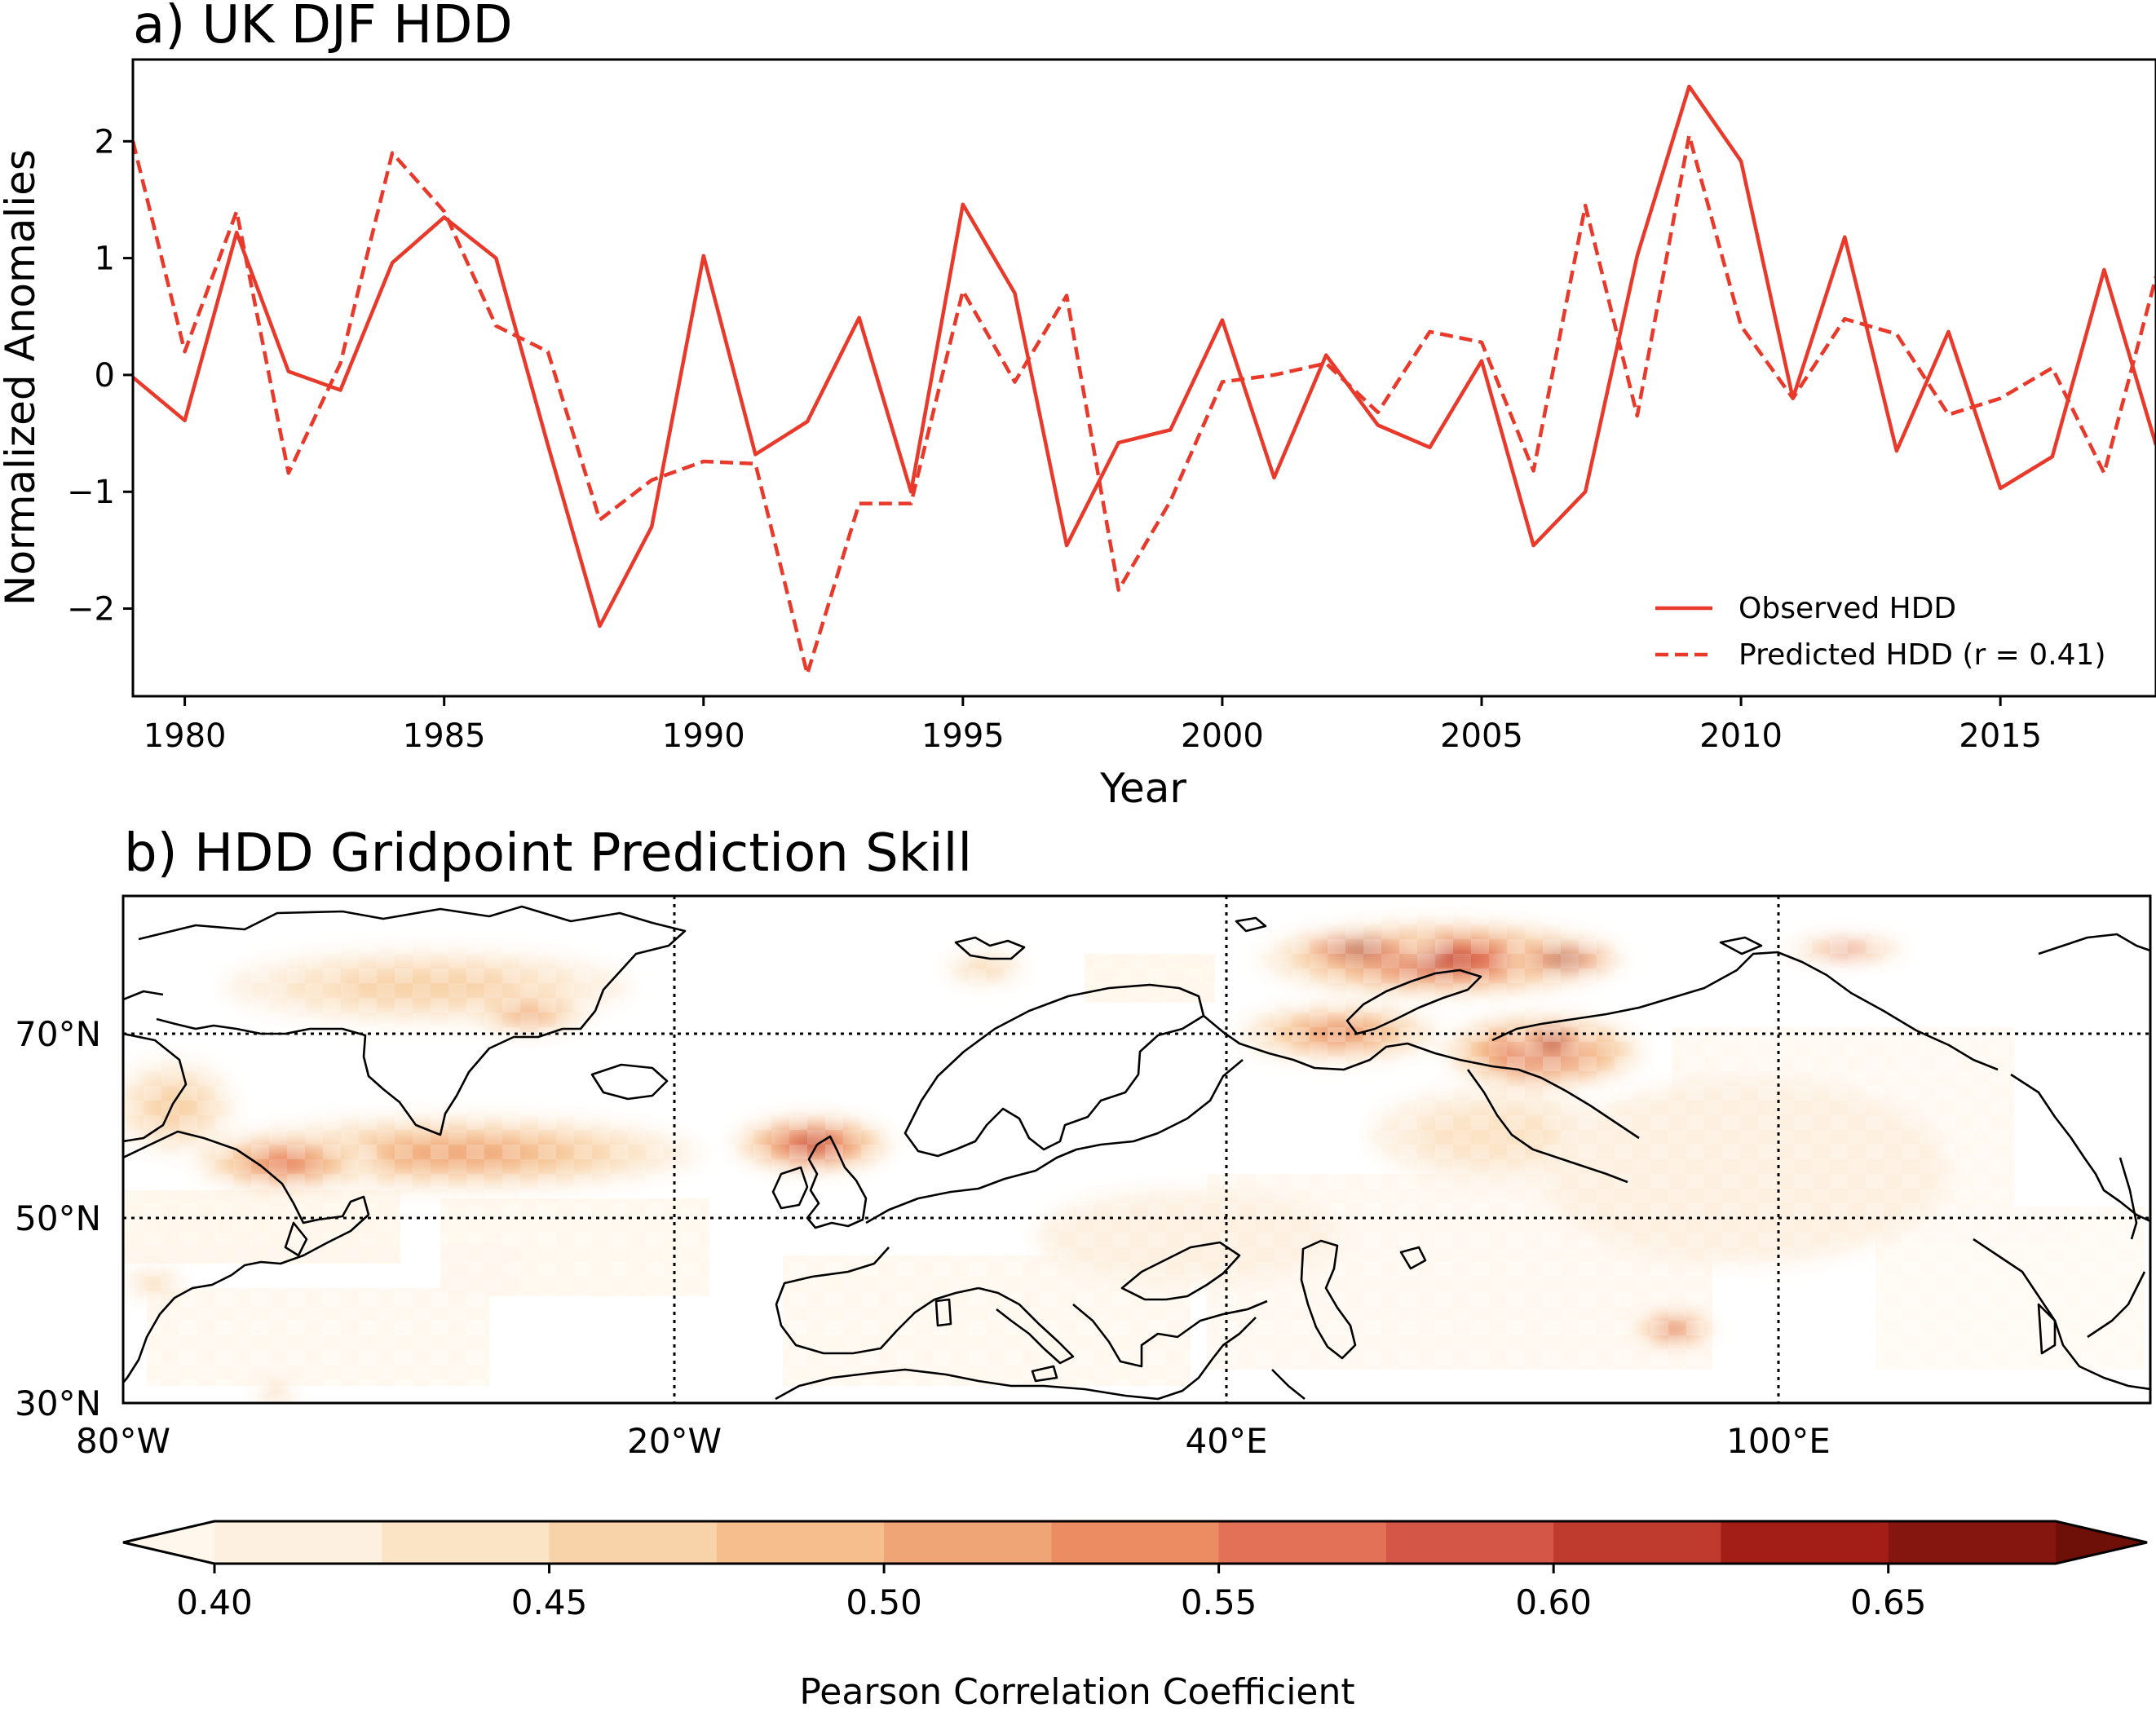  Describe the element at coordinates (22, 377) in the screenshot. I see `panel-a-ylabel: Normalized Anomalies` at that location.